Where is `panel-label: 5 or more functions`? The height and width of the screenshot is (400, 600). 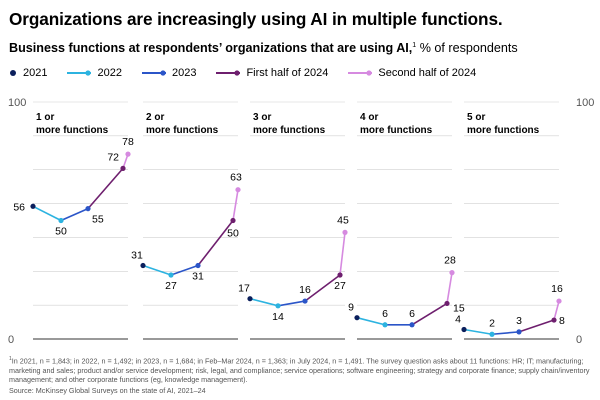
panel-label: 5 or more functions is located at coordinates (503, 124).